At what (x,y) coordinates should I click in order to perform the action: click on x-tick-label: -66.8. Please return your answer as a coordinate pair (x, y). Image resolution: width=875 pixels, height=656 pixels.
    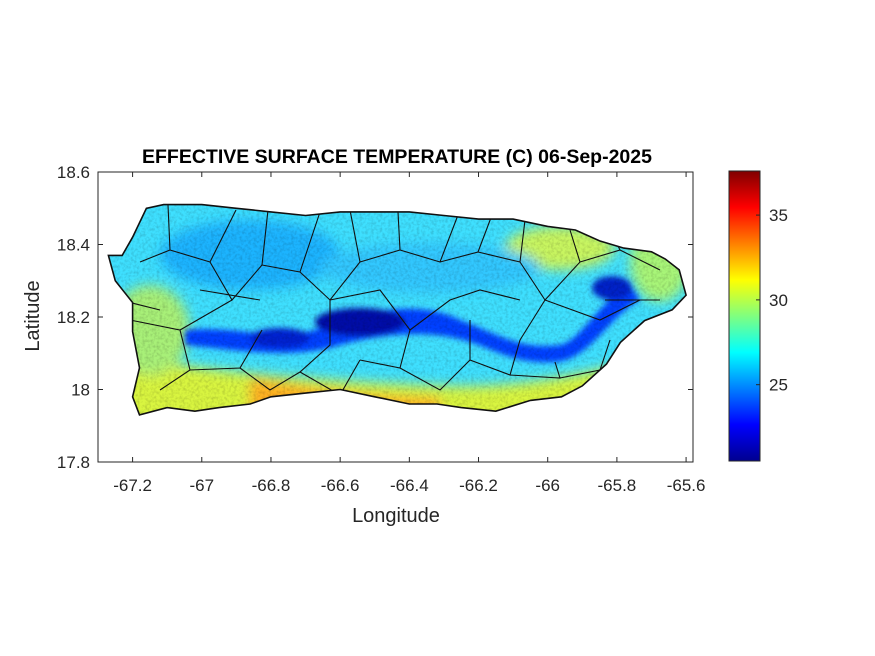
    Looking at the image, I should click on (271, 485).